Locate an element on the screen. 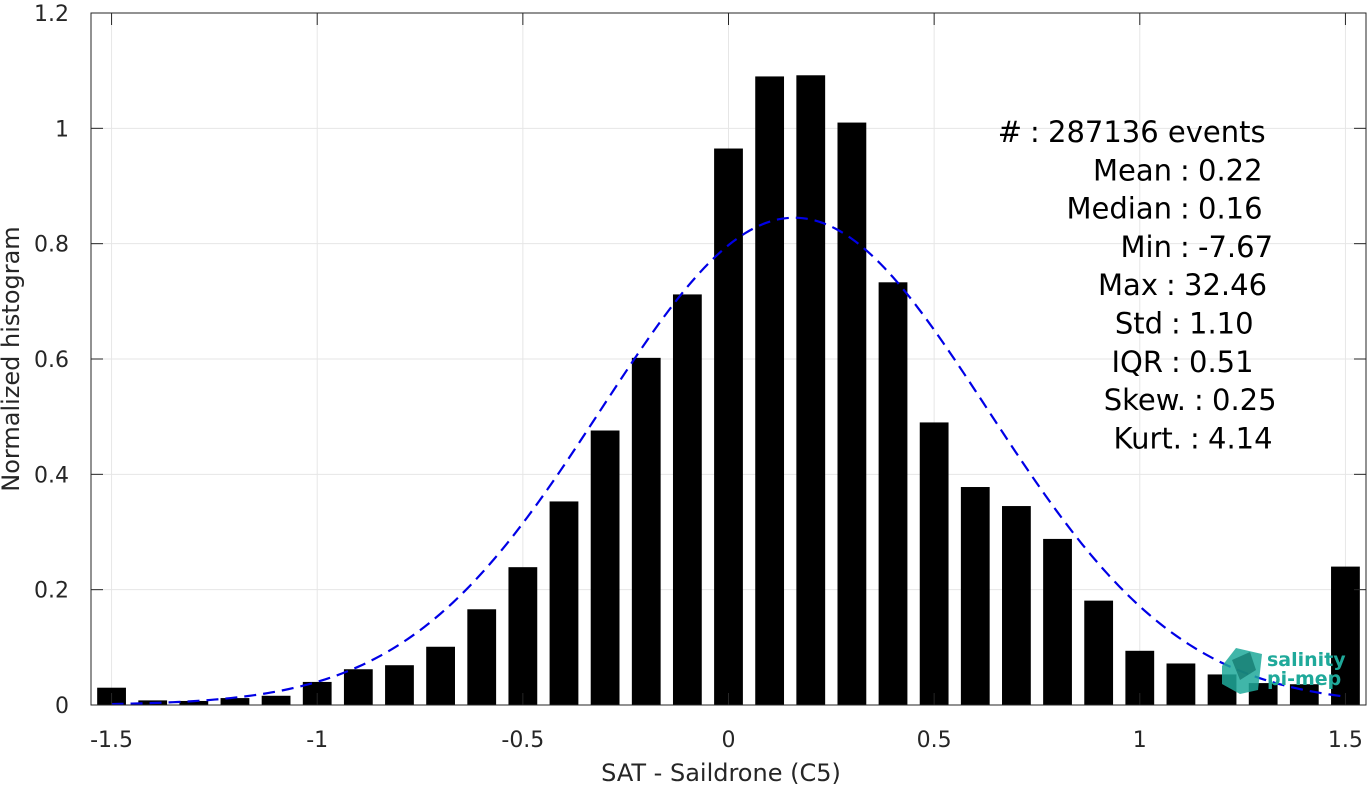 Image resolution: width=1367 pixels, height=785 pixels. y-tick-label: 0 is located at coordinates (62, 706).